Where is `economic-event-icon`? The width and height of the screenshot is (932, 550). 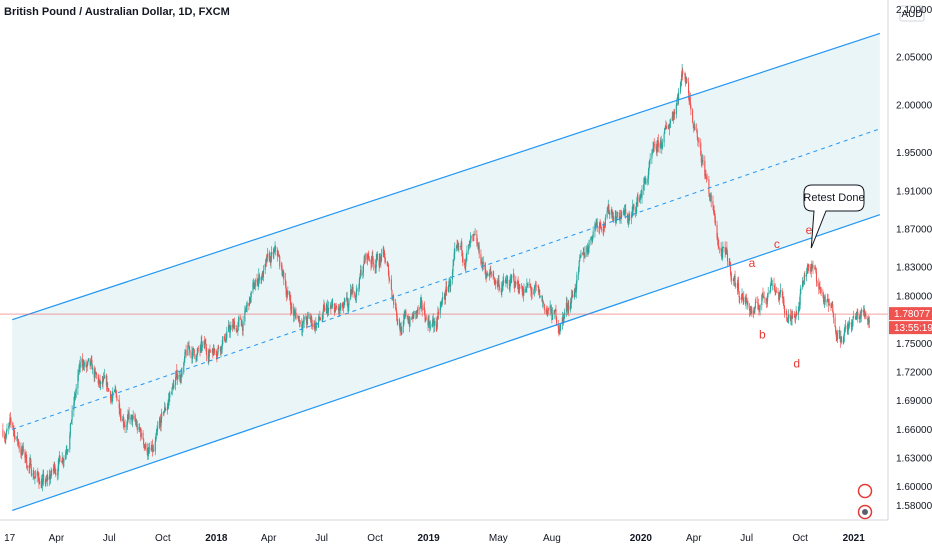 economic-event-icon is located at coordinates (865, 491).